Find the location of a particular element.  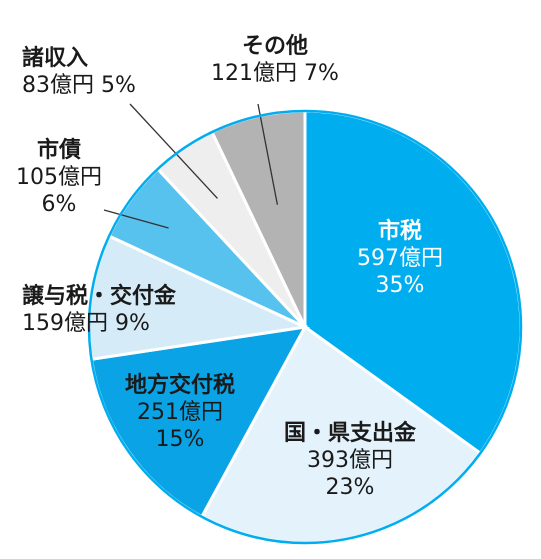

slice-label-sonota: その他 121億円 7% is located at coordinates (275, 60).